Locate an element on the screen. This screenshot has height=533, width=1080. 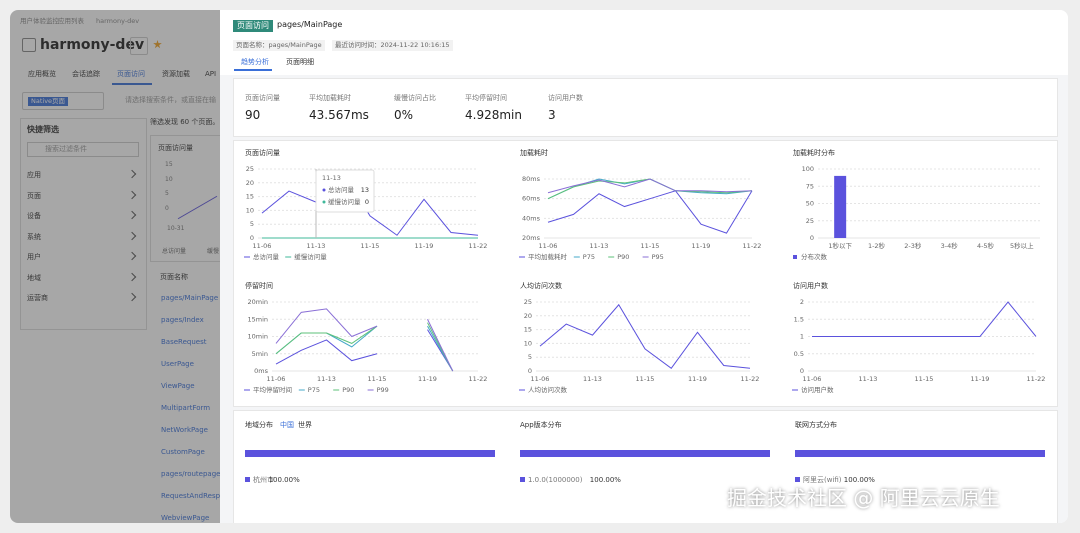
y-tick-label: 15min is located at coordinates (257, 319).